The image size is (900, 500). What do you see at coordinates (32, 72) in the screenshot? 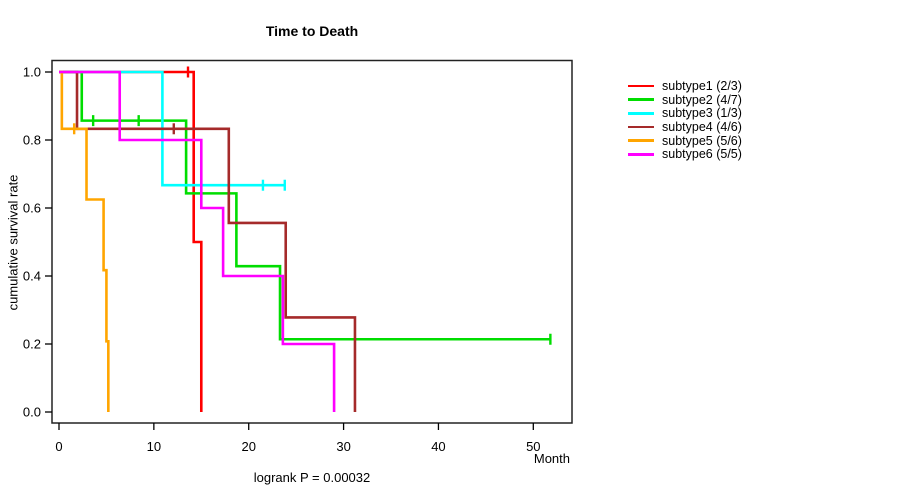
I see `y-tick-label: 1.0` at bounding box center [32, 72].